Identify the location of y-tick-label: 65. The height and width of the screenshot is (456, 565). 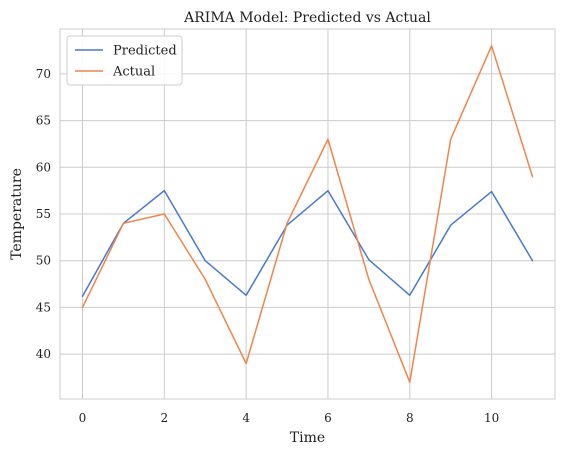
(43, 121).